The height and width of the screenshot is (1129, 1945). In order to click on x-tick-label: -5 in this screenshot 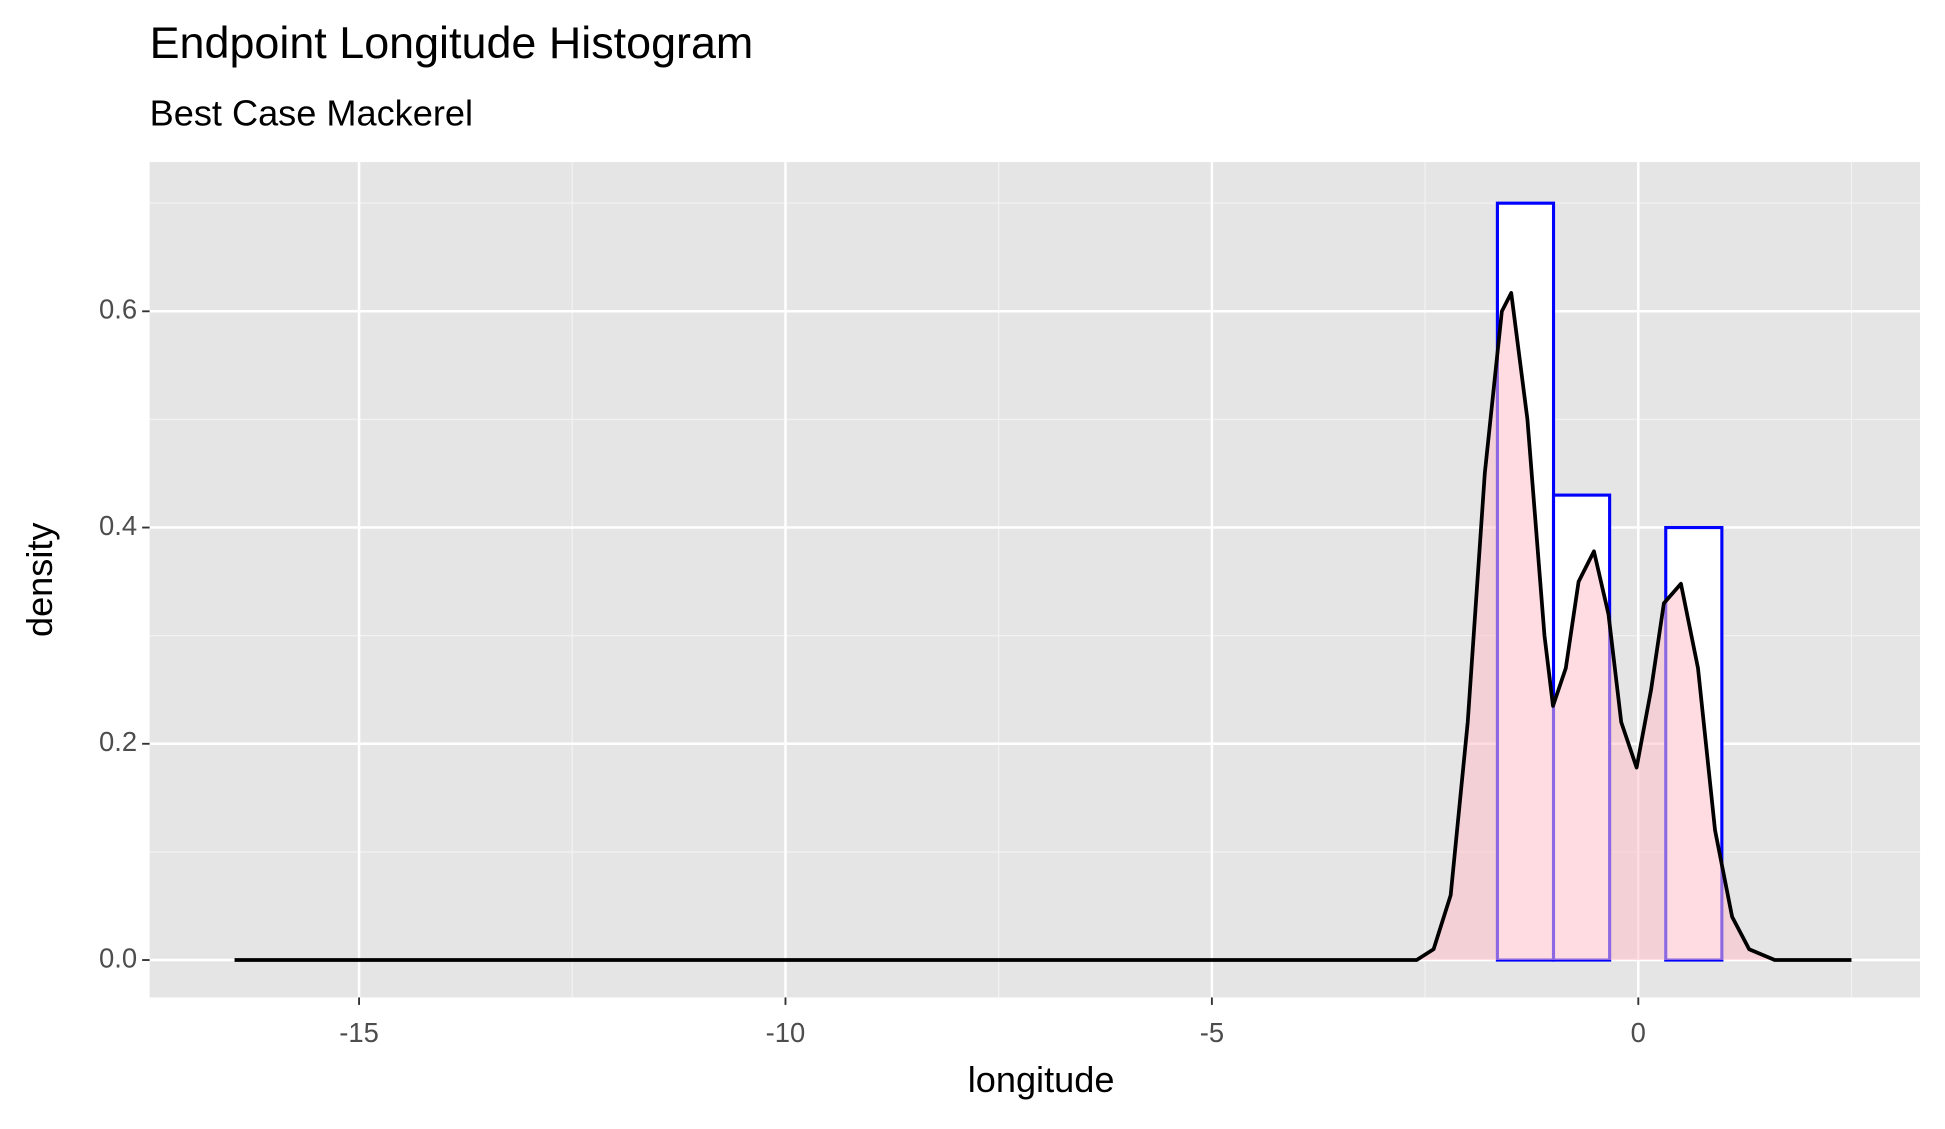, I will do `click(1212, 1032)`.